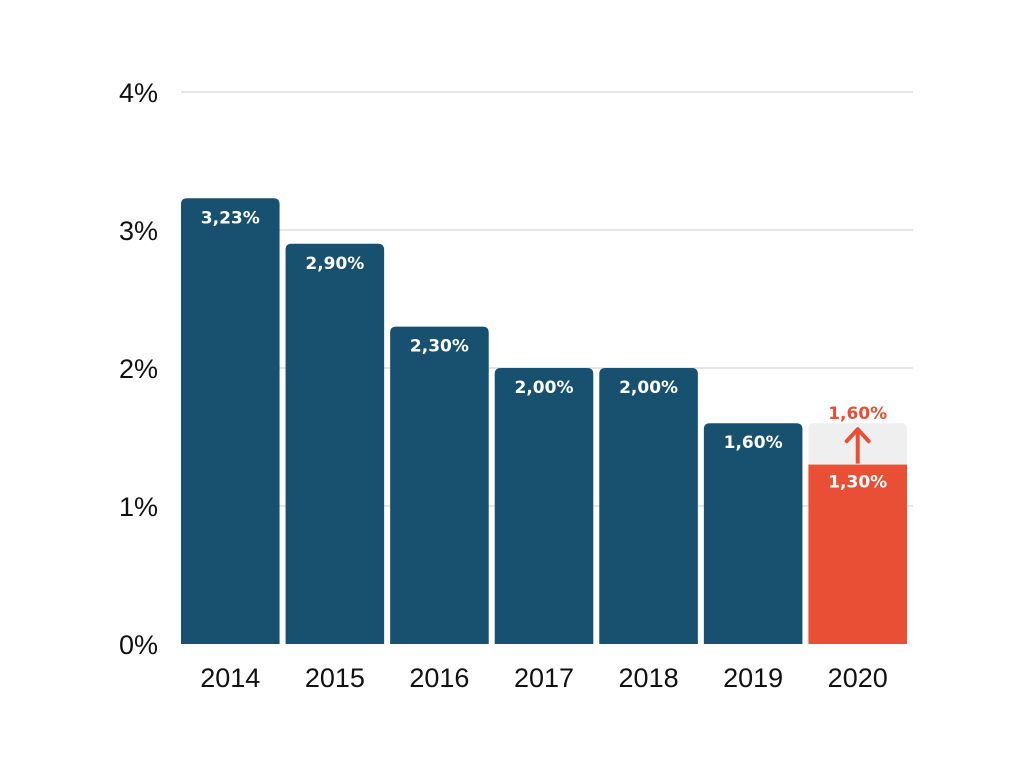 The height and width of the screenshot is (768, 1024). I want to click on y-axis-ticks: 0% 1% 2% 3% 4%, so click(138, 369).